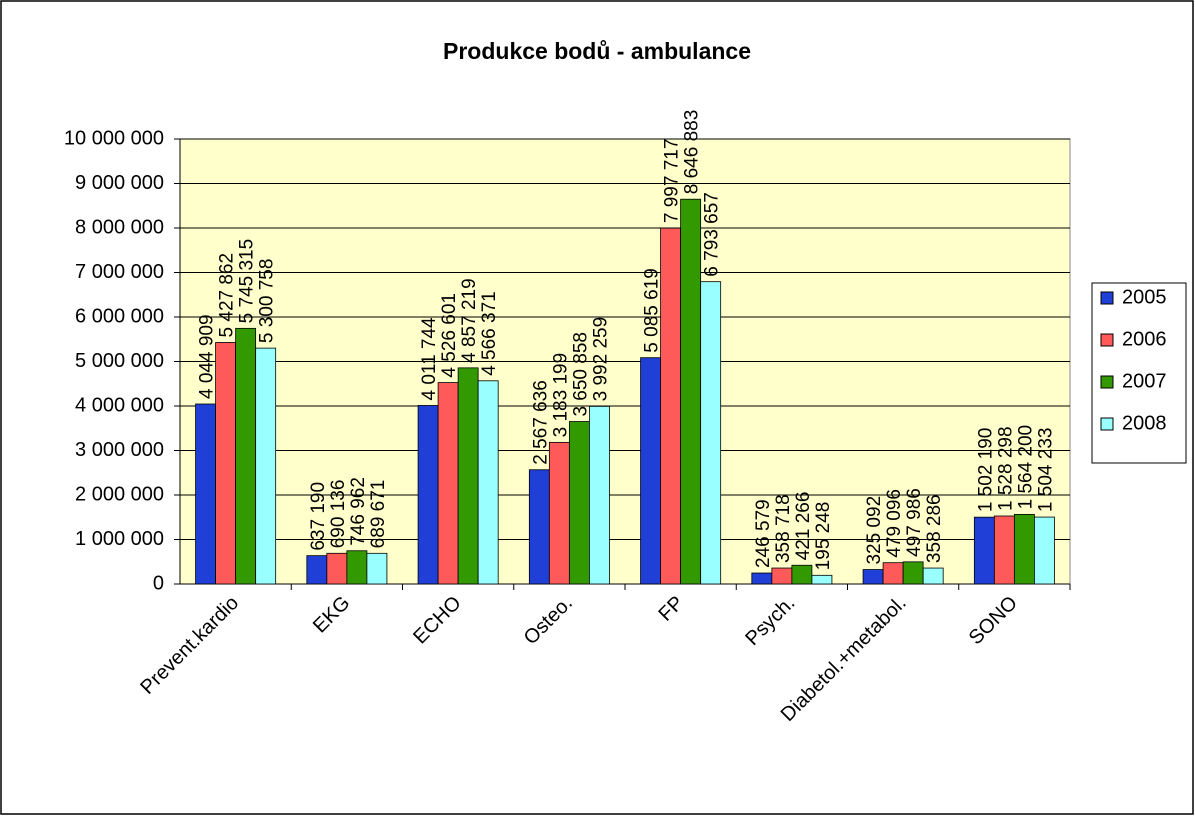  Describe the element at coordinates (1144, 381) in the screenshot. I see `legend-label: 2007` at that location.